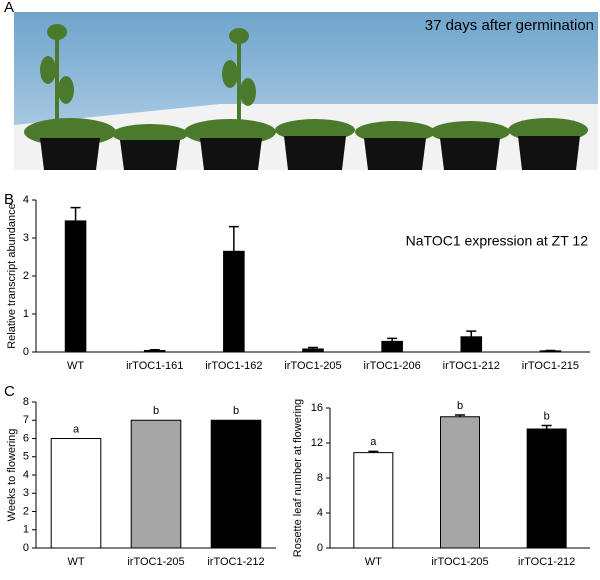 The image size is (600, 580). Describe the element at coordinates (26, 457) in the screenshot. I see `y-tick-label: 5` at that location.